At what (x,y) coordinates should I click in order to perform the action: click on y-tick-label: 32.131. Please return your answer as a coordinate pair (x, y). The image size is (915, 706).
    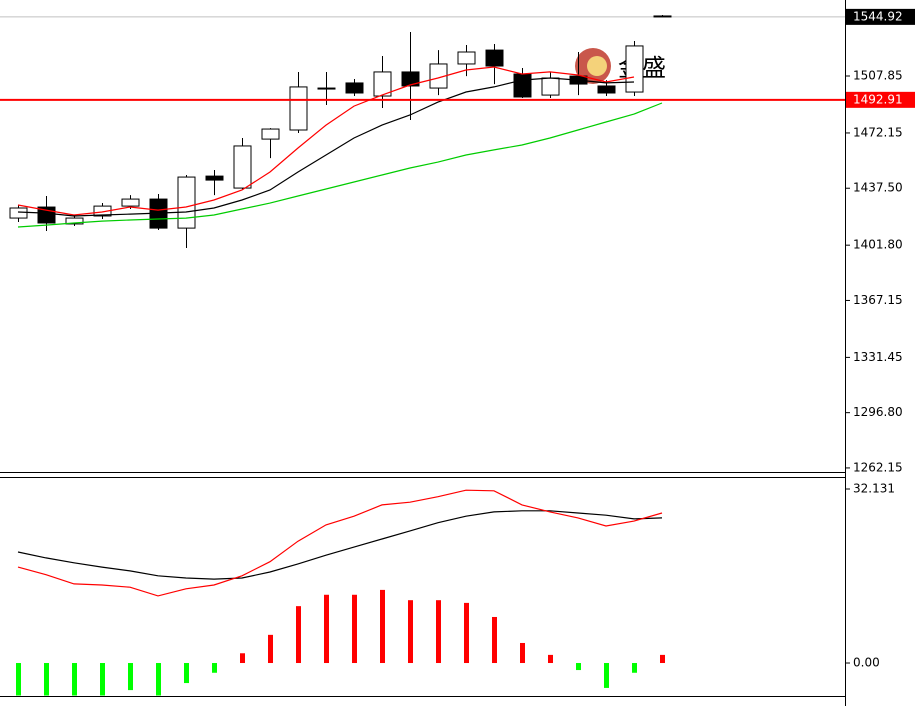
    Looking at the image, I should click on (874, 488).